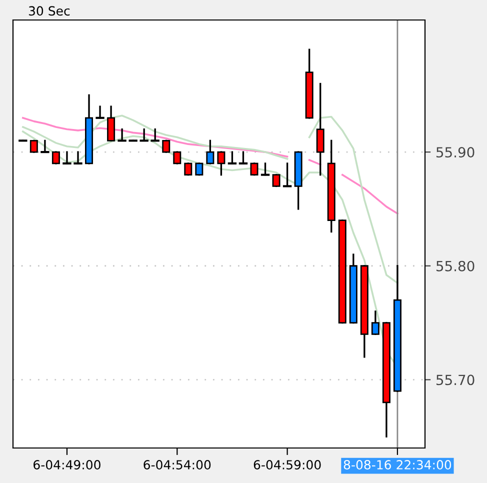 The height and width of the screenshot is (483, 487). What do you see at coordinates (455, 152) in the screenshot?
I see `y-tick-label: 55.90` at bounding box center [455, 152].